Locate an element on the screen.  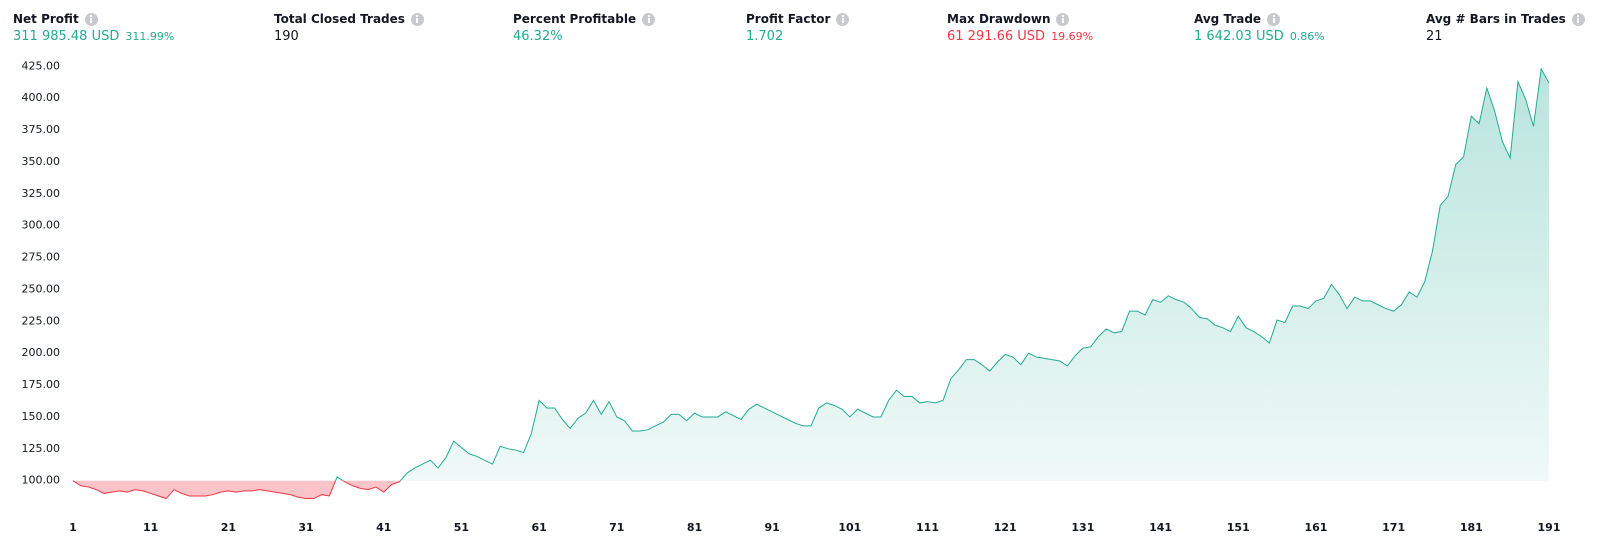
y-tick-label: 400.00 is located at coordinates (41, 97).